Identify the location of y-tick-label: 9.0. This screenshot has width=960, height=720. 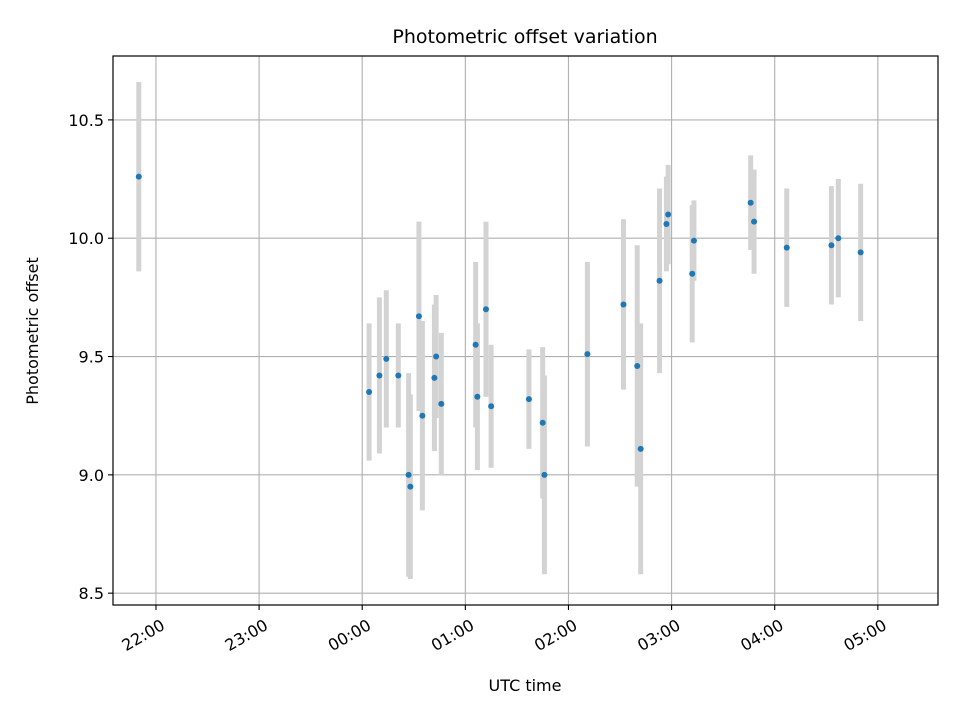
(91, 475).